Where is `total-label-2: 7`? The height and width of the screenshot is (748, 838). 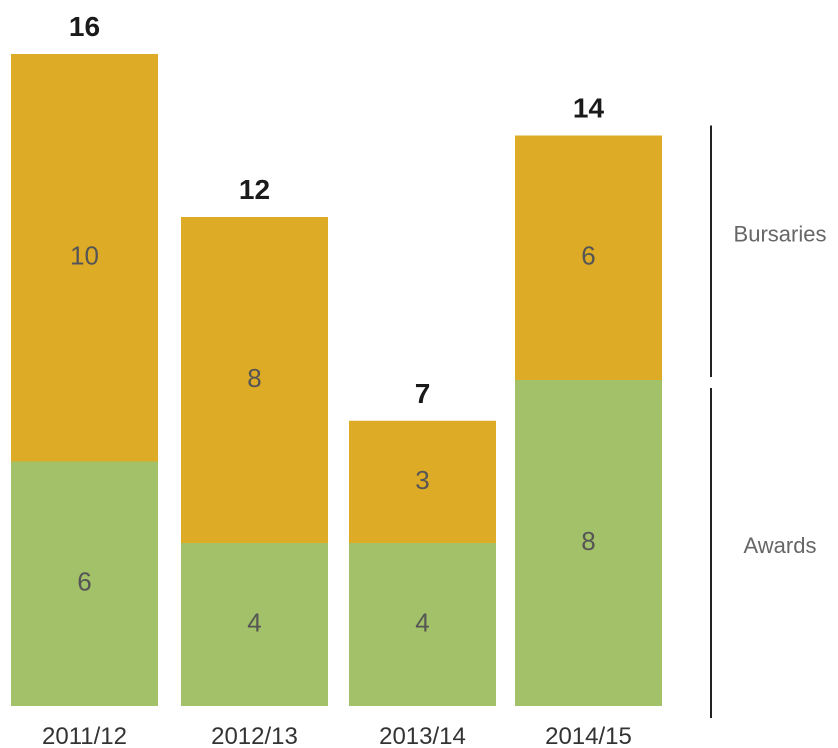 total-label-2: 7 is located at coordinates (423, 393).